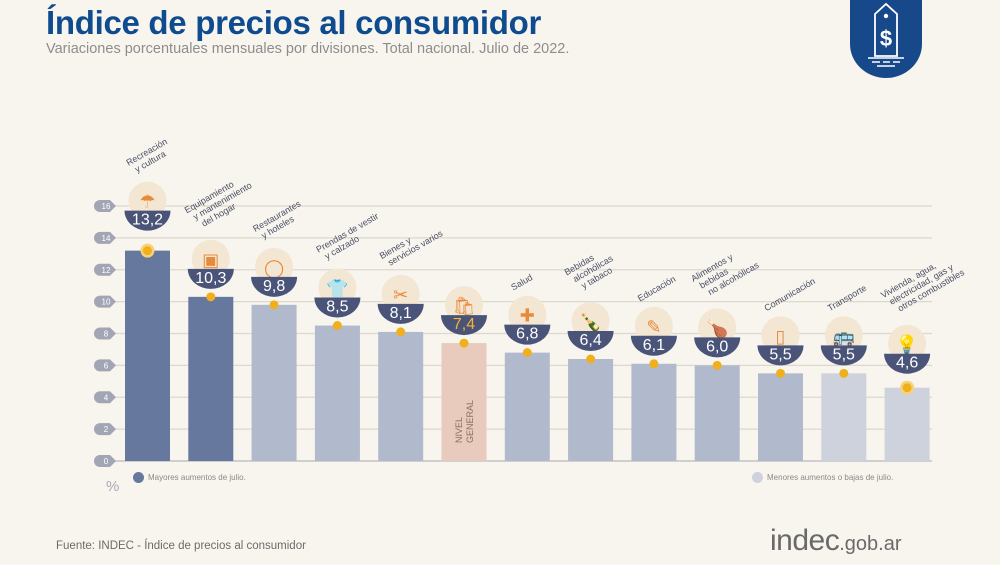 The image size is (1000, 565). I want to click on brand-main: indec, so click(805, 540).